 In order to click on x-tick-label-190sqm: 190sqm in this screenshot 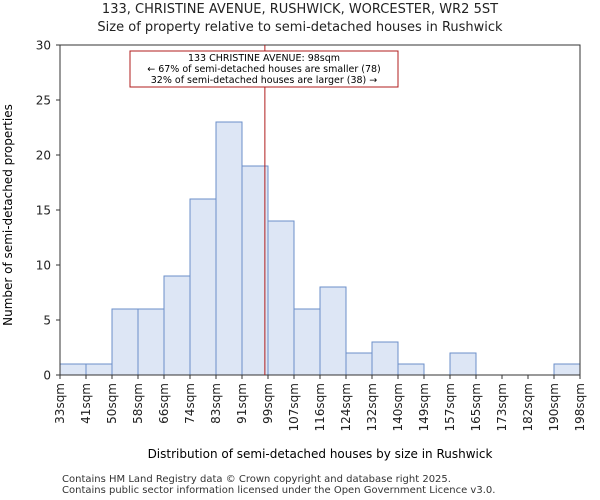, I will do `click(554, 407)`.